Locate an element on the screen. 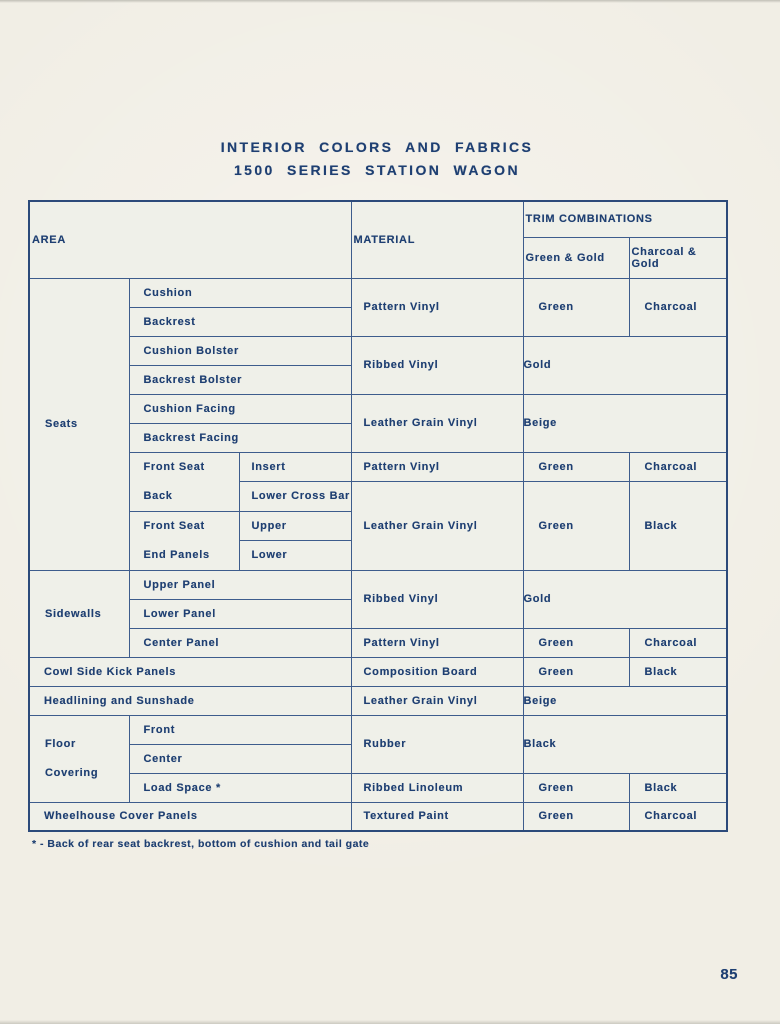 Image resolution: width=780 pixels, height=1024 pixels. page-edge-shadow-top is located at coordinates (390, 1).